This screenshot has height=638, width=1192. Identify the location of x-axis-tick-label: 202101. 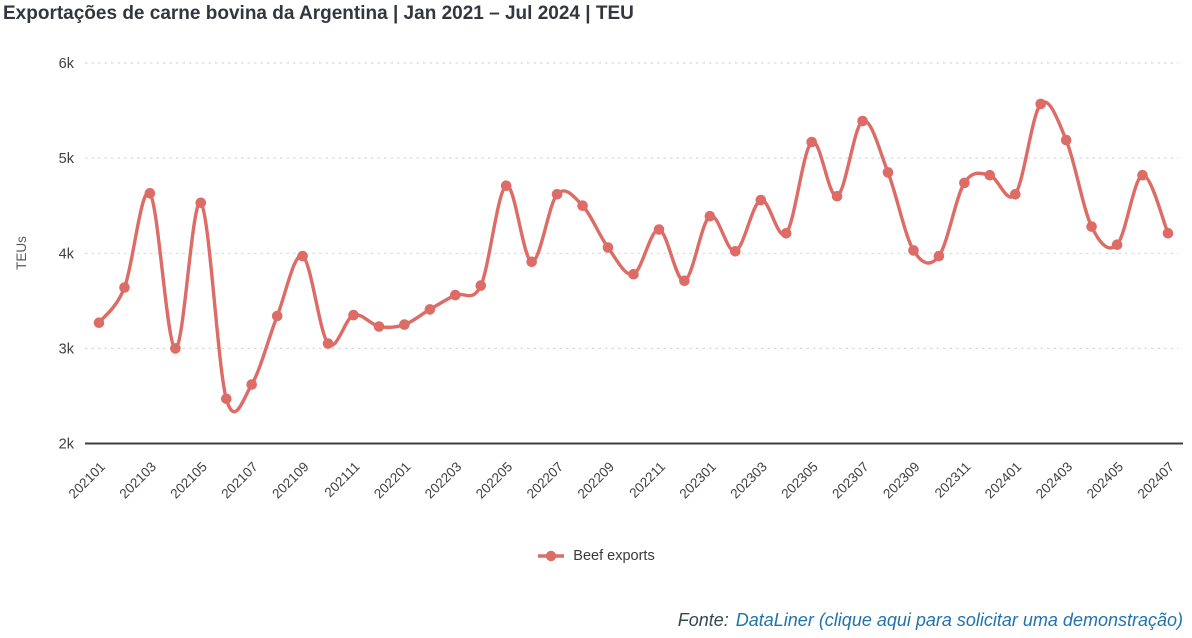
(87, 480).